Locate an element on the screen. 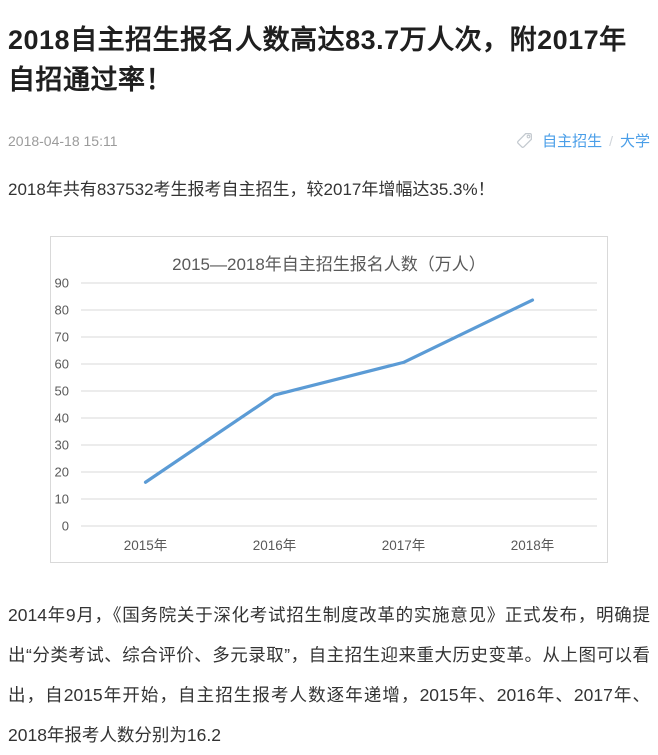  svg-text: 70 is located at coordinates (62, 337).